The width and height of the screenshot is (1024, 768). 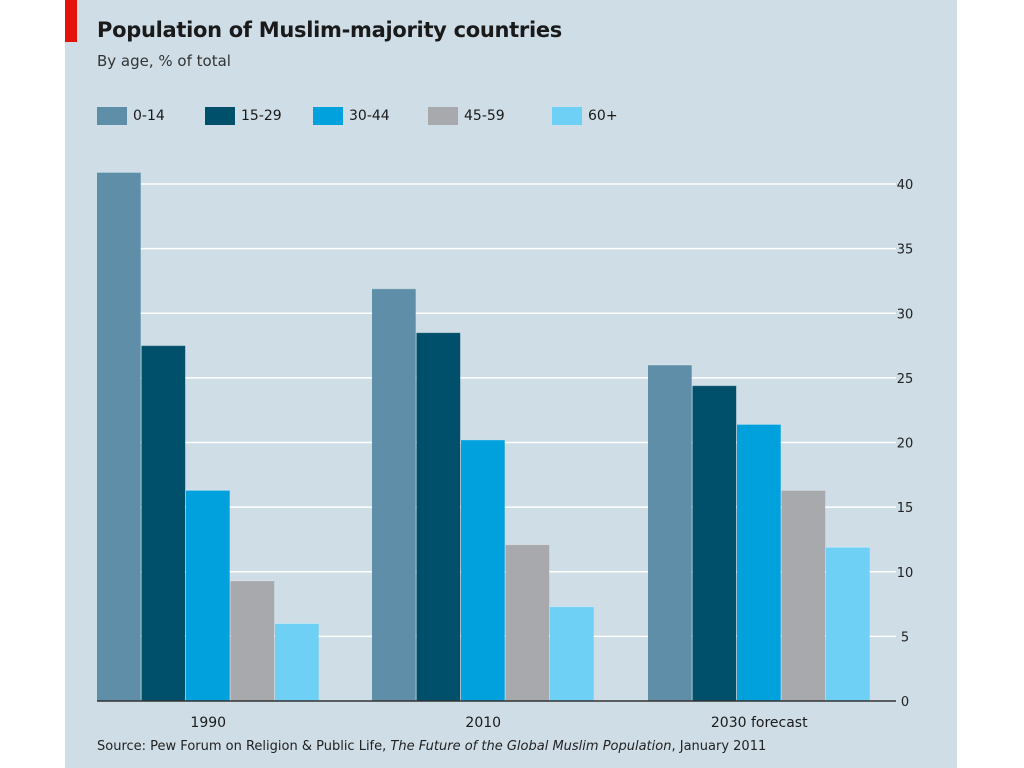 I want to click on legend-label: 0-14, so click(x=149, y=116).